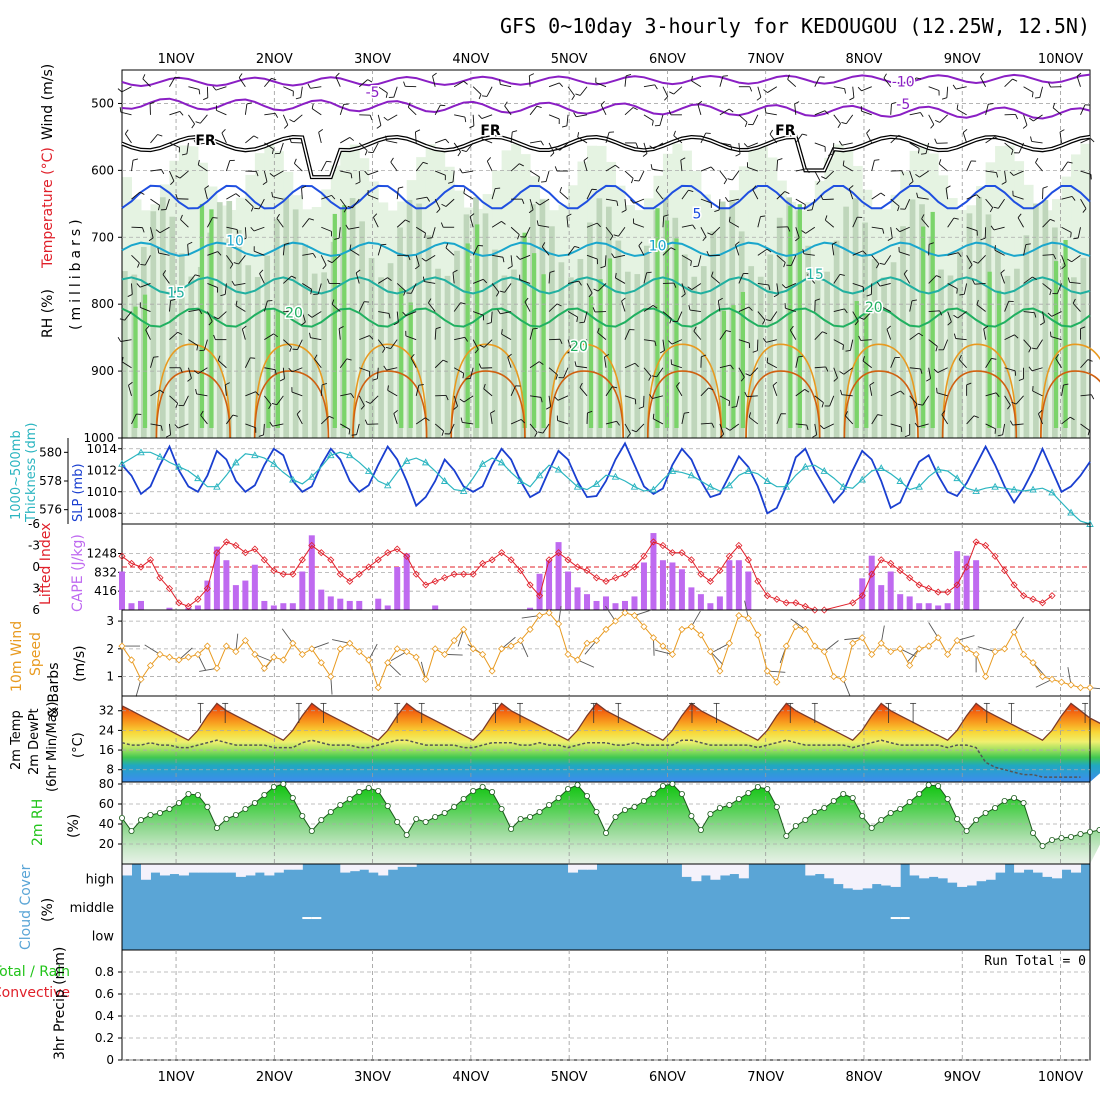  I want to click on wind-10m-barb, so click(643, 612).